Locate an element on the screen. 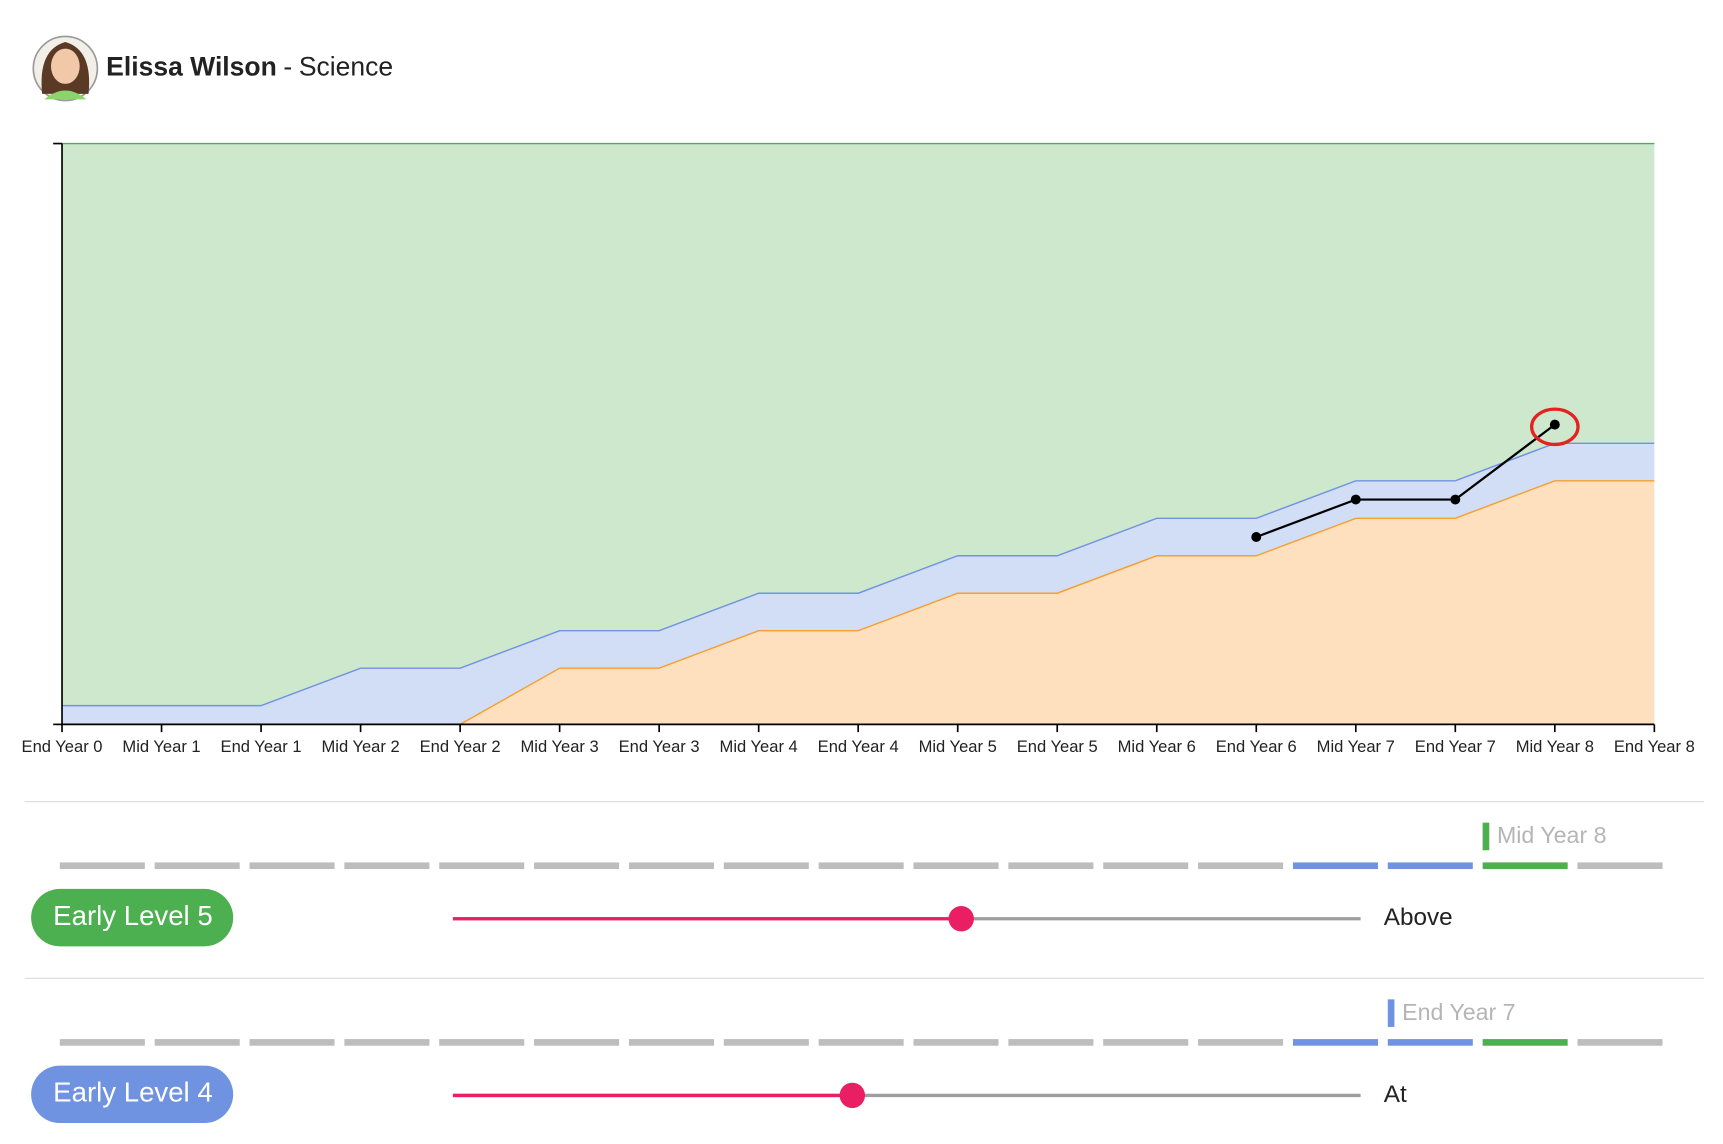  x-tick-label: Mid Year 4 is located at coordinates (759, 746).